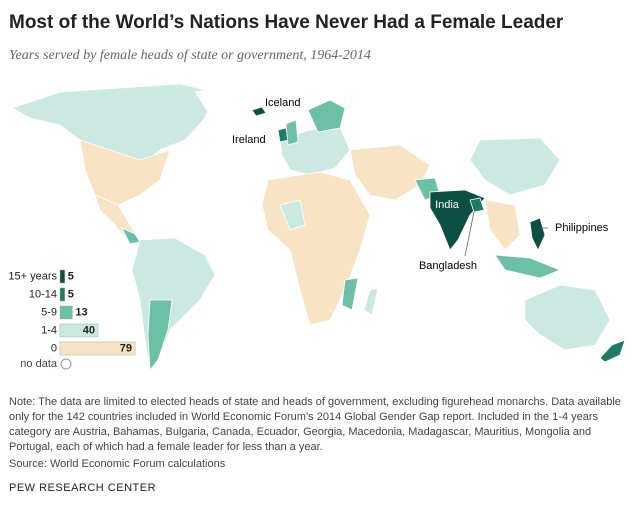  Describe the element at coordinates (89, 330) in the screenshot. I see `legend-count: 40` at that location.